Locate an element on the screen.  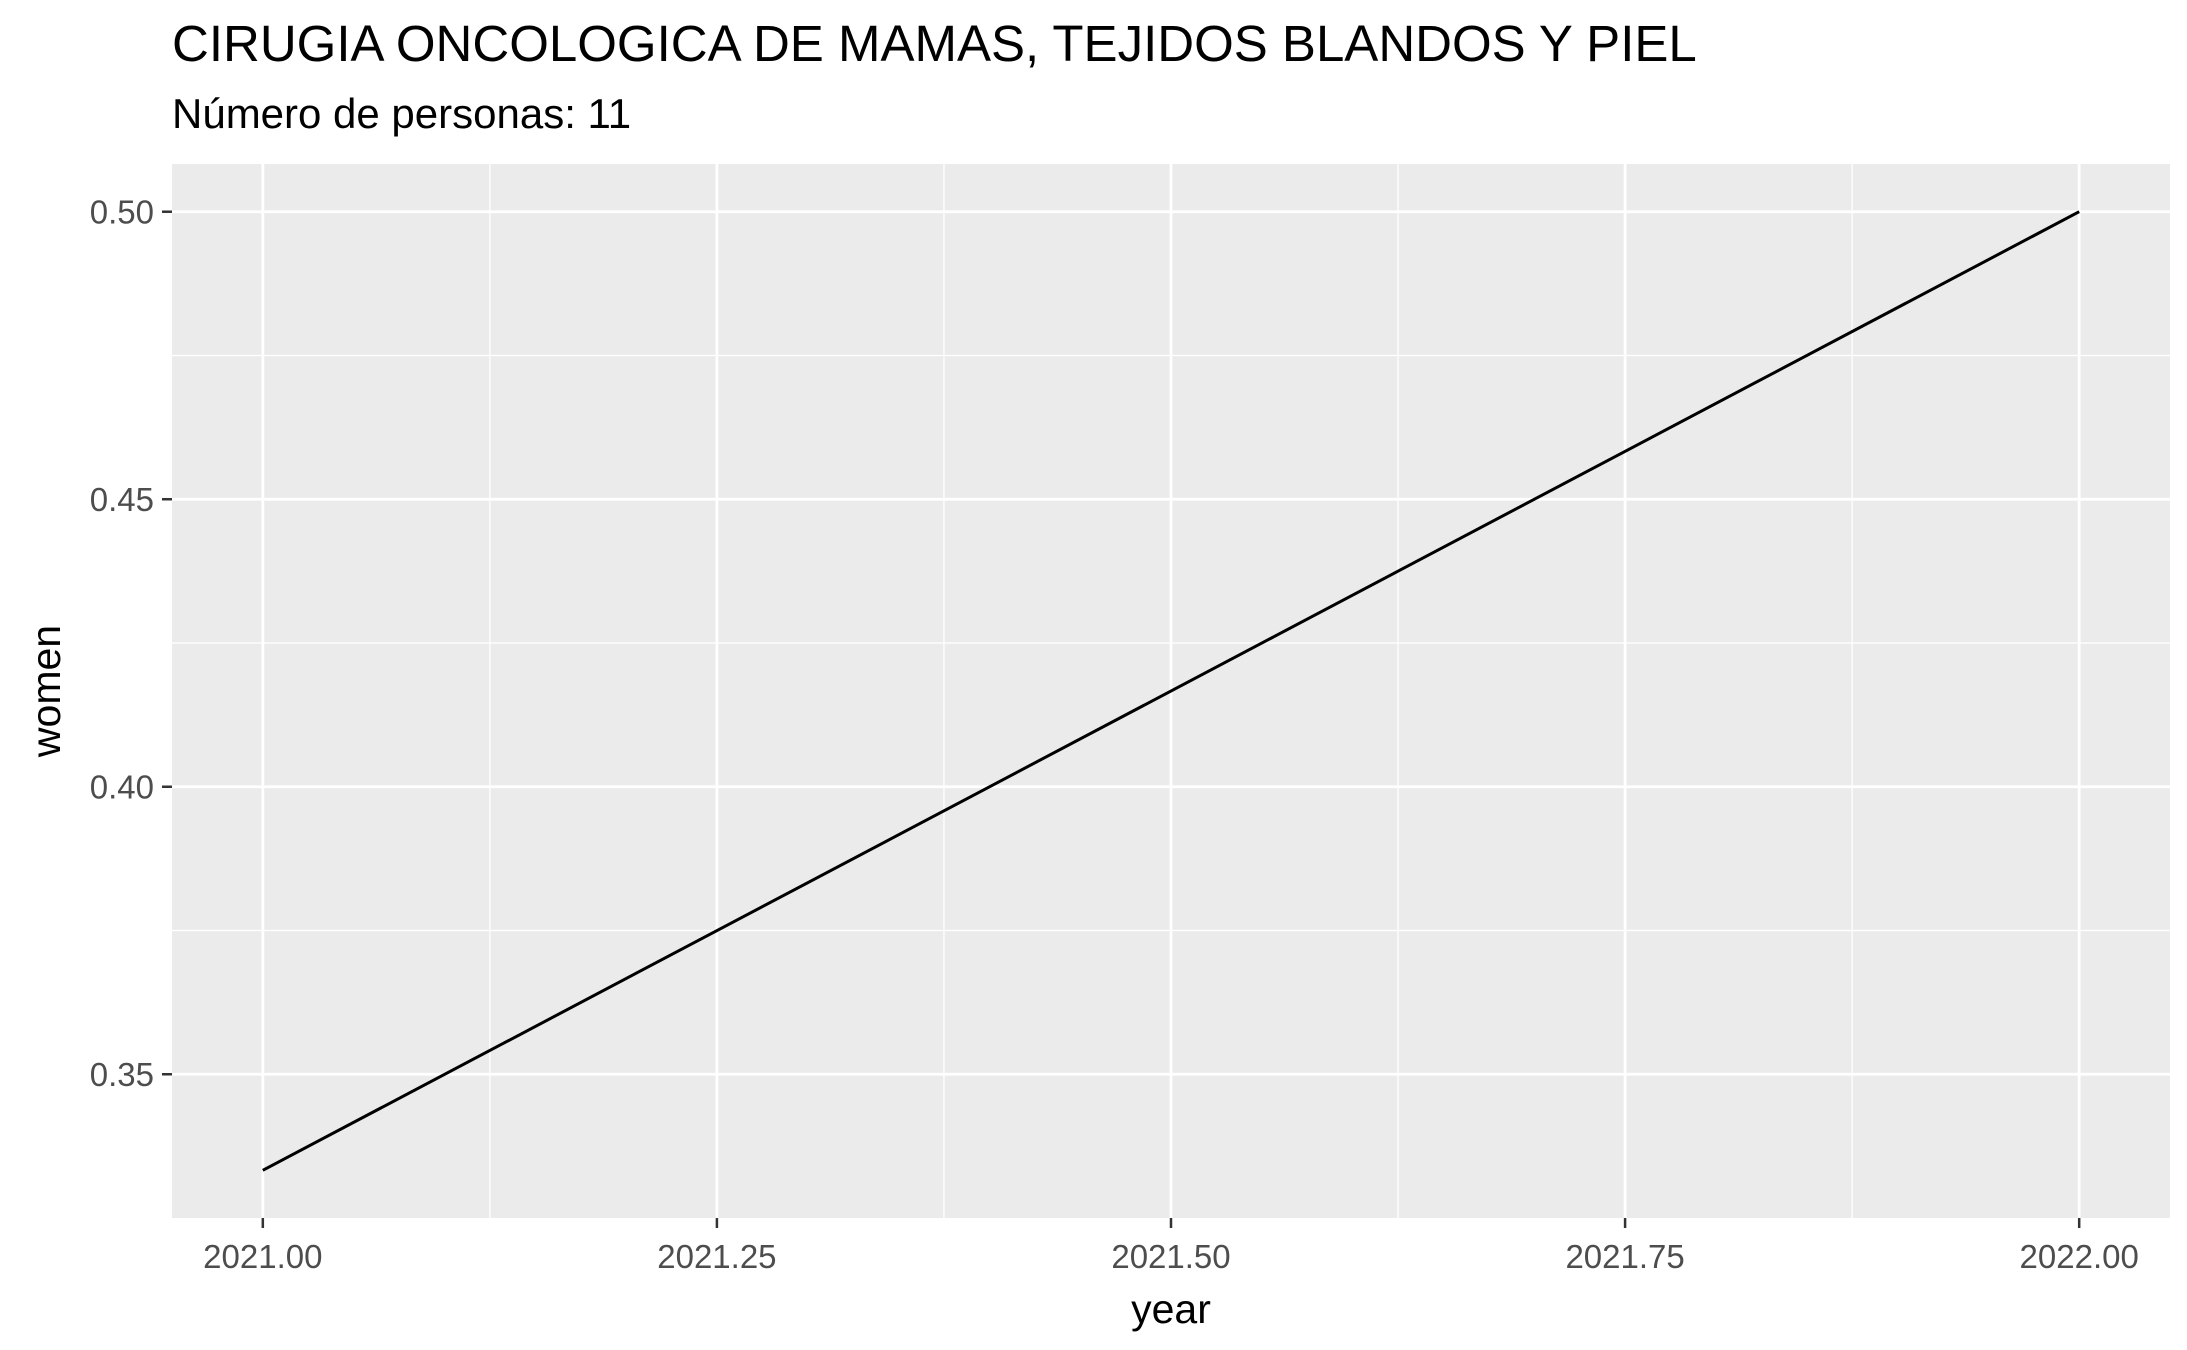
x-tick-label: 2021.50 is located at coordinates (1170, 1256).